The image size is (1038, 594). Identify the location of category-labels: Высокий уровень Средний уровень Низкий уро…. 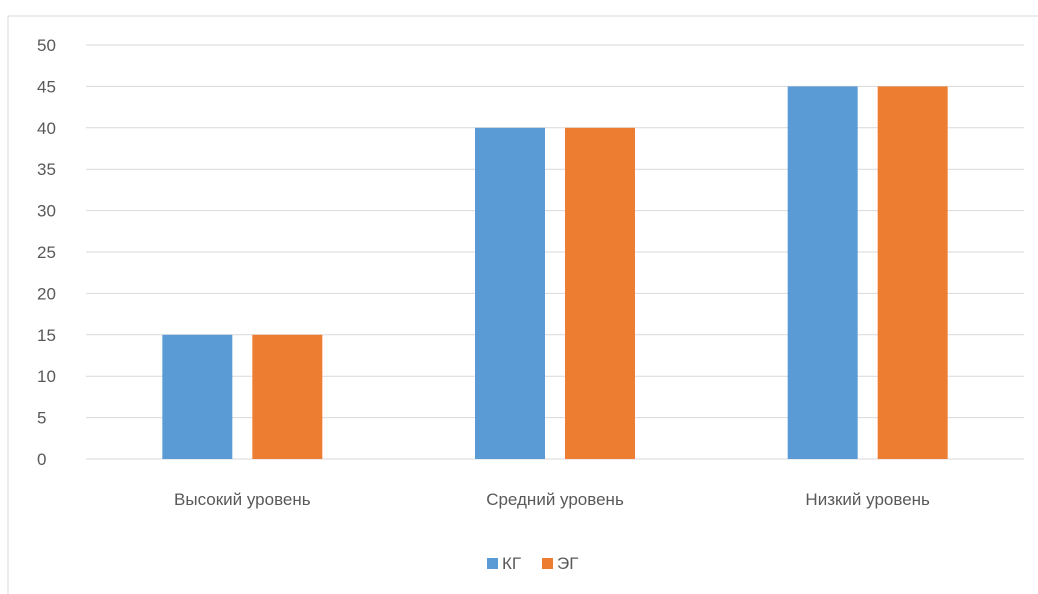
(552, 499).